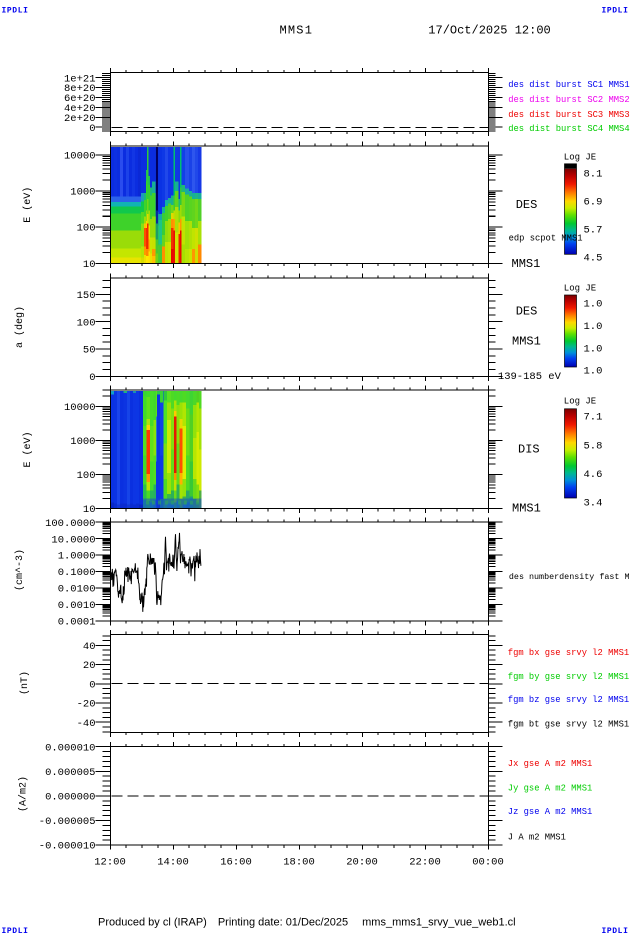 The image size is (630, 934). Describe the element at coordinates (77, 623) in the screenshot. I see `svg-text: 0.0001` at that location.